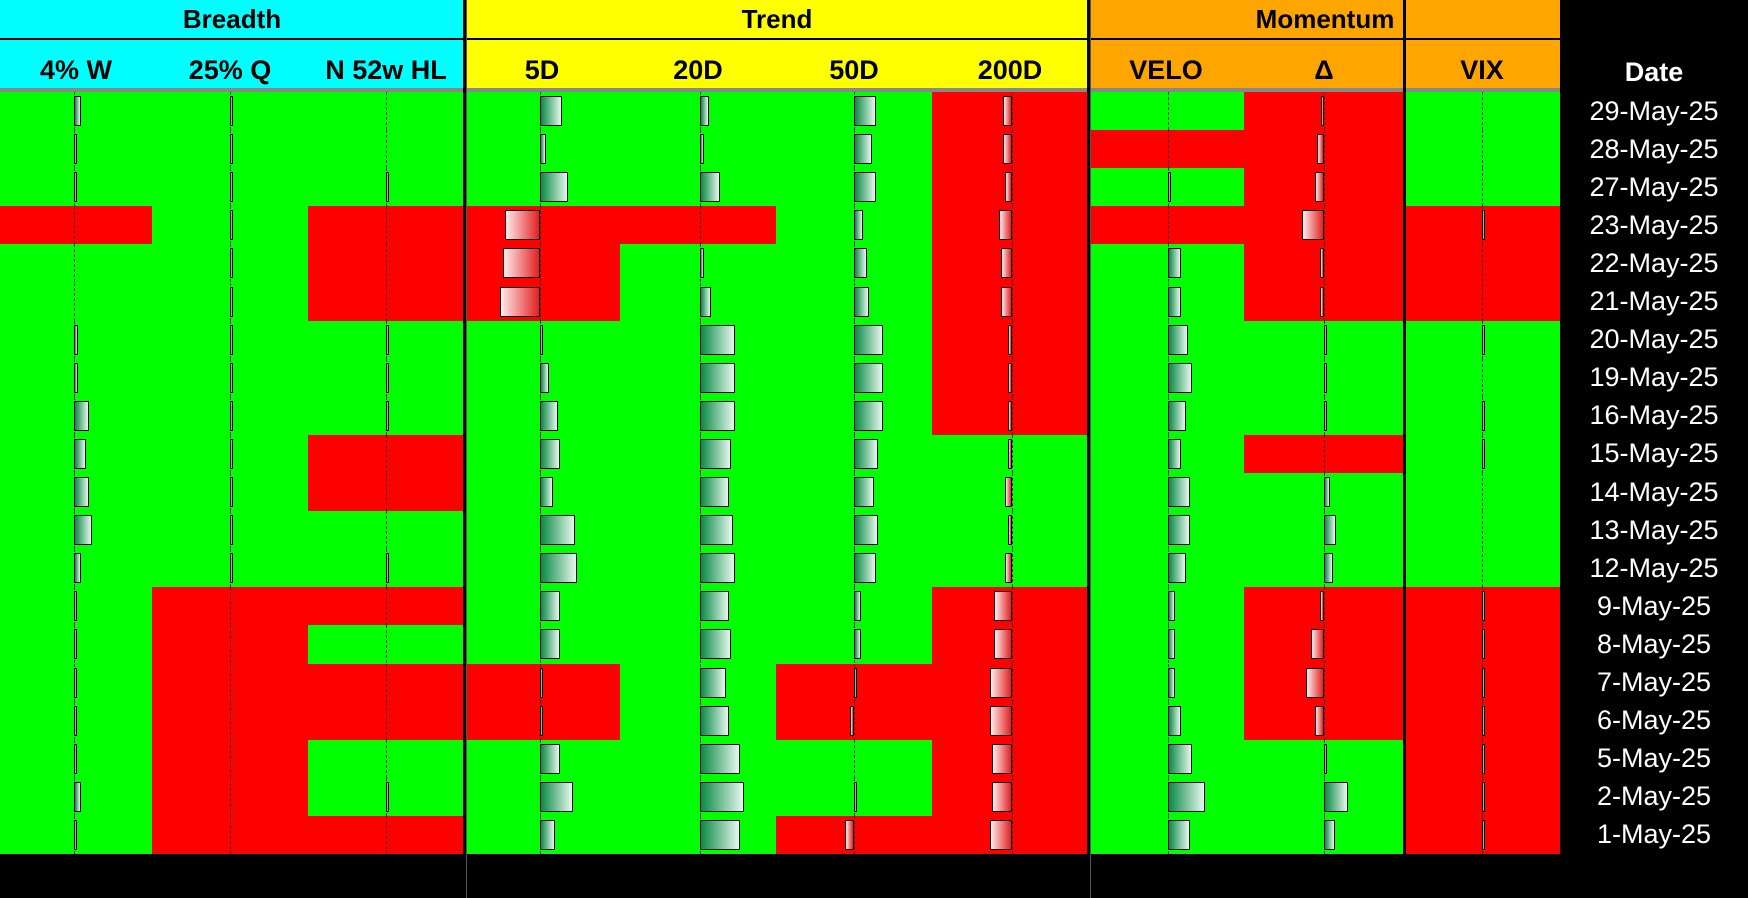  What do you see at coordinates (559, 568) in the screenshot?
I see `row-12-col-3-bar` at bounding box center [559, 568].